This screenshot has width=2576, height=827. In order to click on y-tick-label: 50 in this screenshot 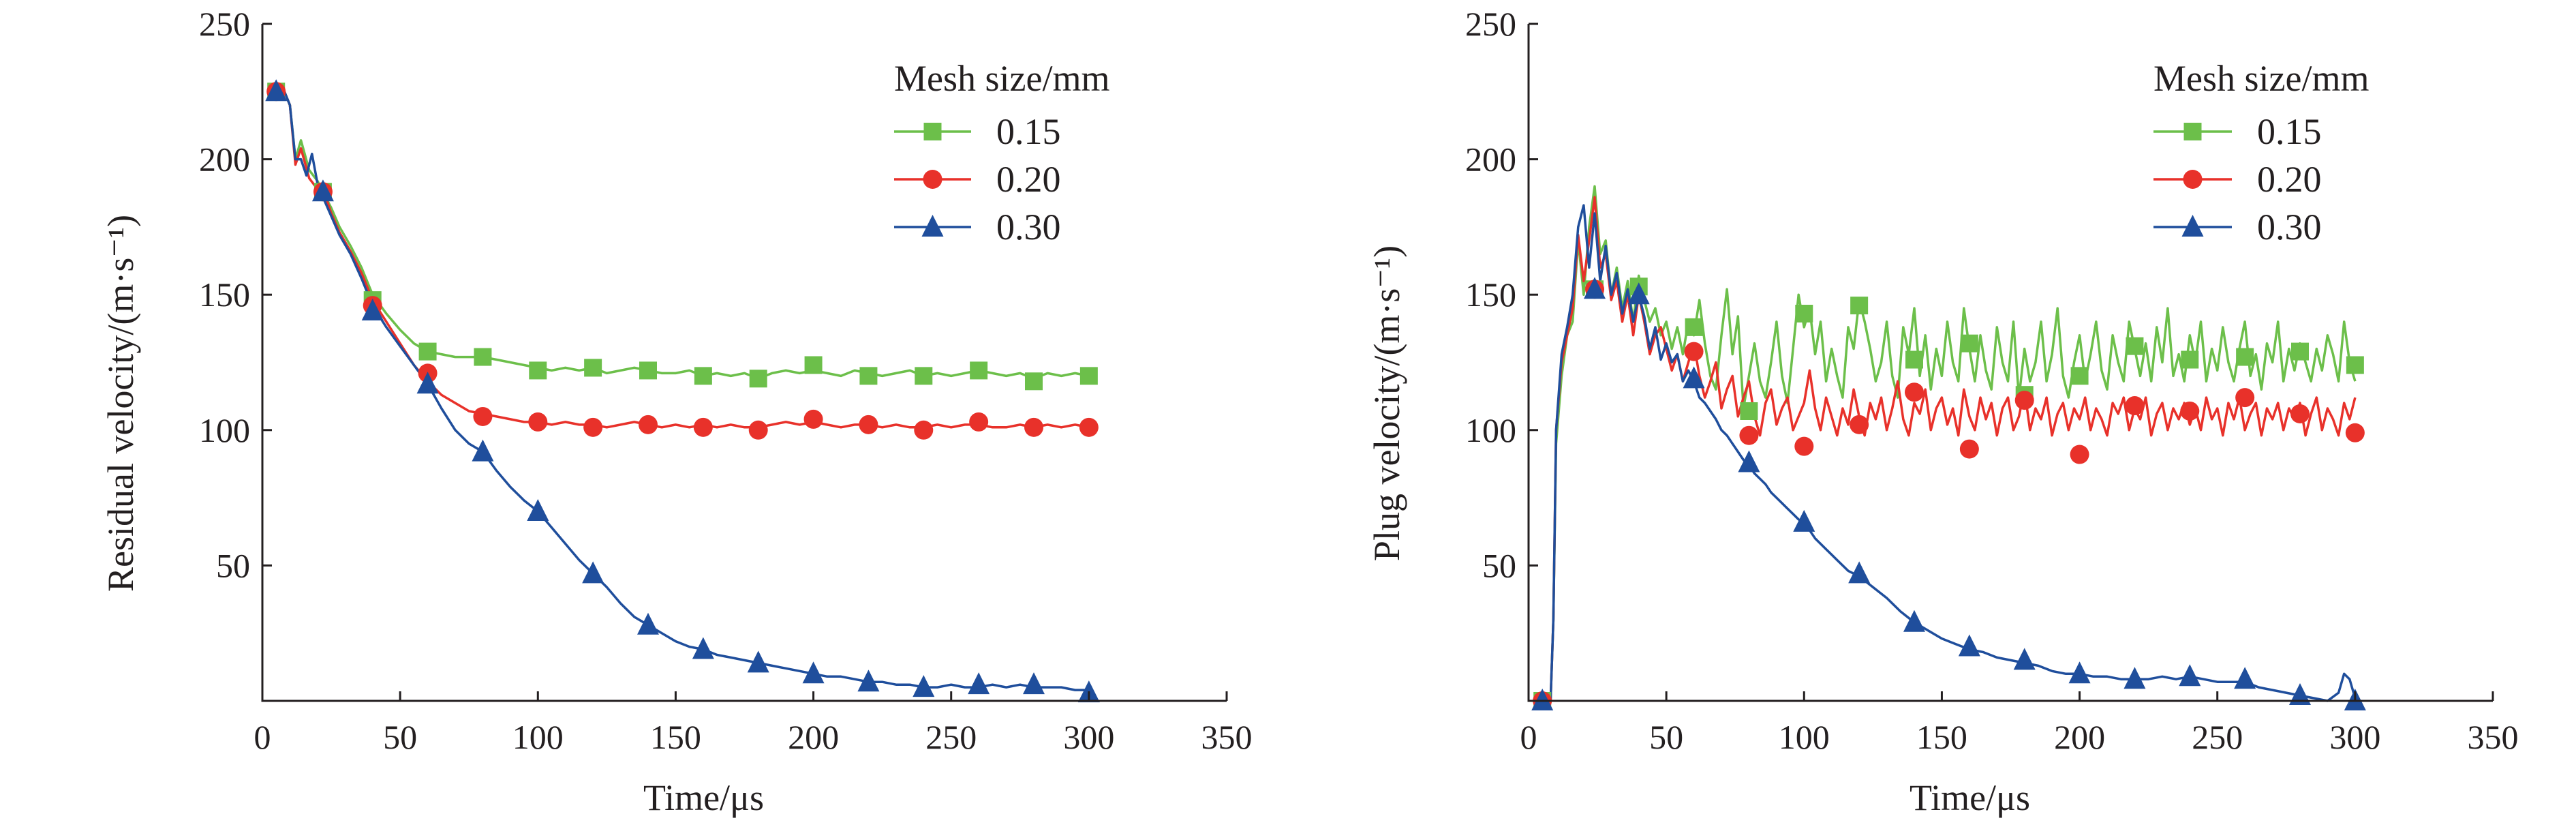, I will do `click(233, 565)`.